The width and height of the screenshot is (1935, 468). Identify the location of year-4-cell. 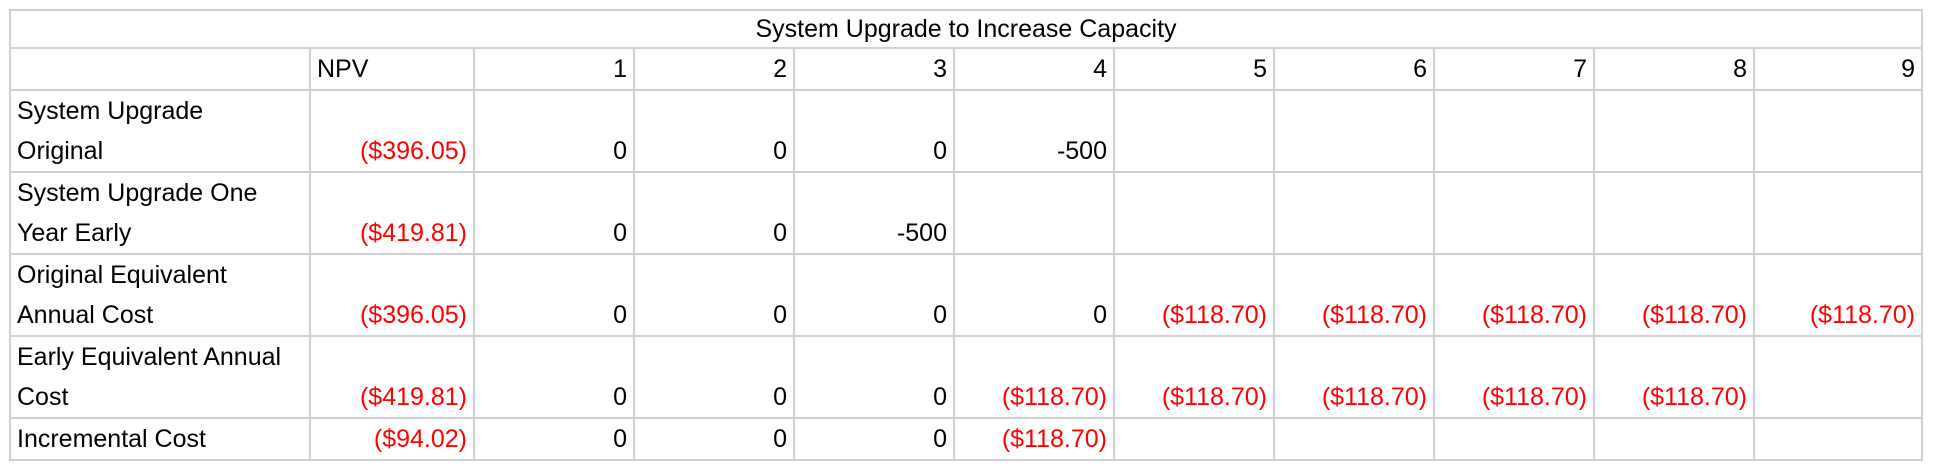
(1034, 213).